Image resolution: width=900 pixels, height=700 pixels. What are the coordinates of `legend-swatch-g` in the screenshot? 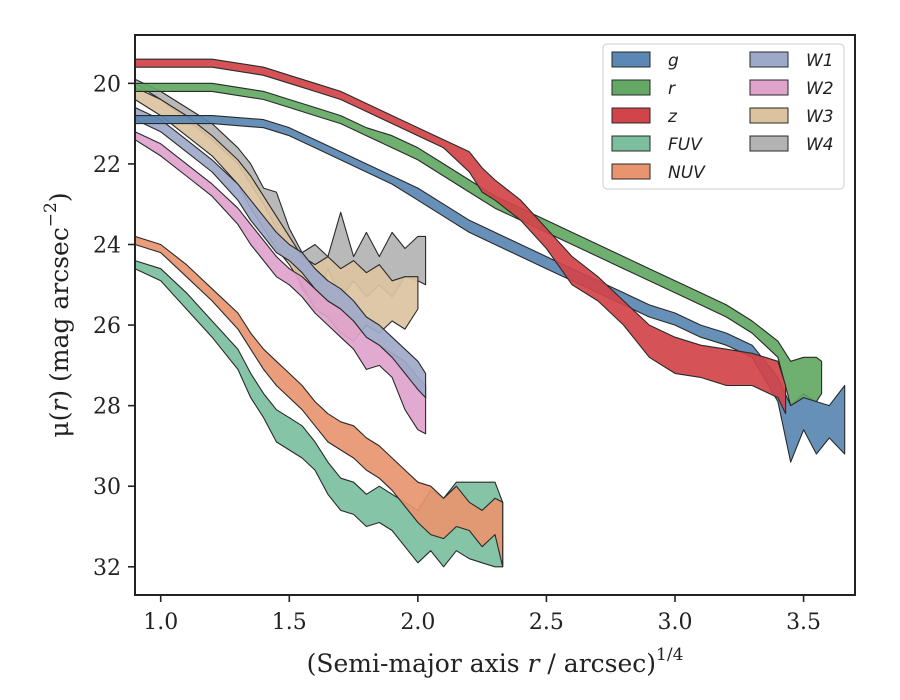 It's located at (631, 59).